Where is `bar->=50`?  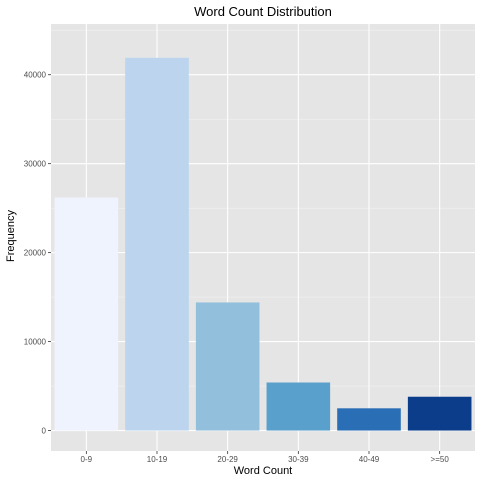 bar->=50 is located at coordinates (439, 413).